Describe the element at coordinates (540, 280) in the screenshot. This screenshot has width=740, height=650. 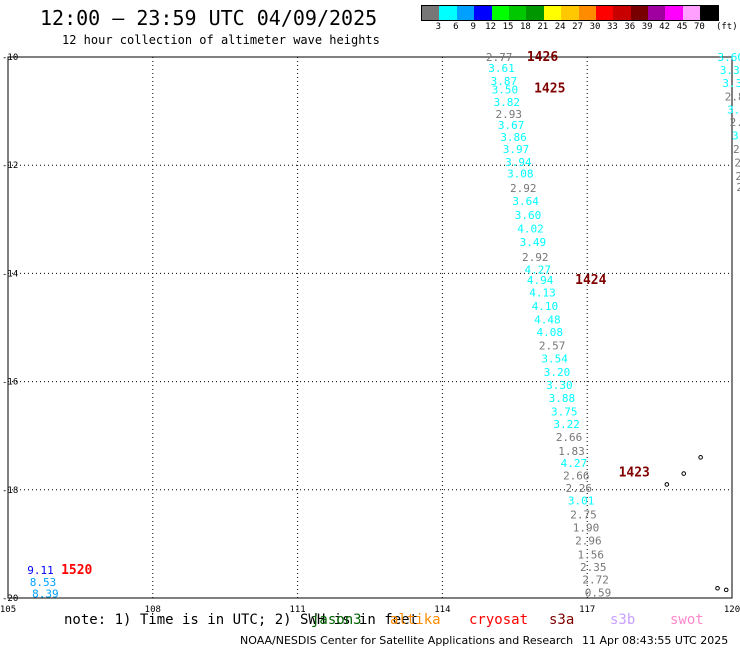
I see `wave-height-value: 4.94` at that location.